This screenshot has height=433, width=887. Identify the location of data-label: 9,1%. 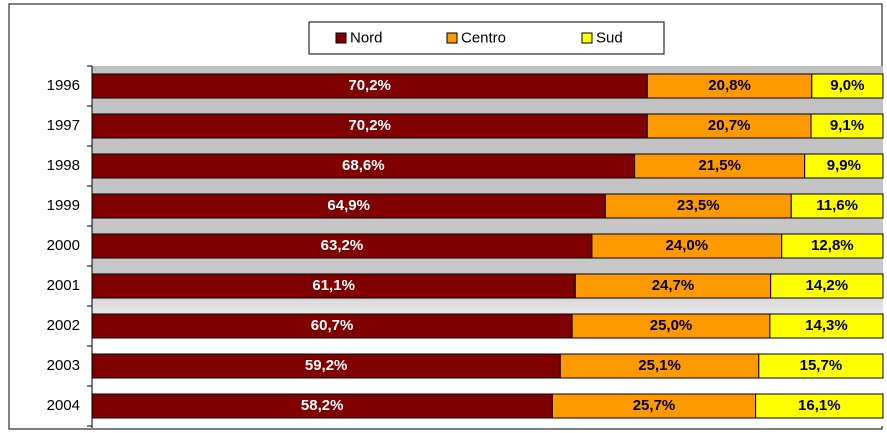
(847, 125).